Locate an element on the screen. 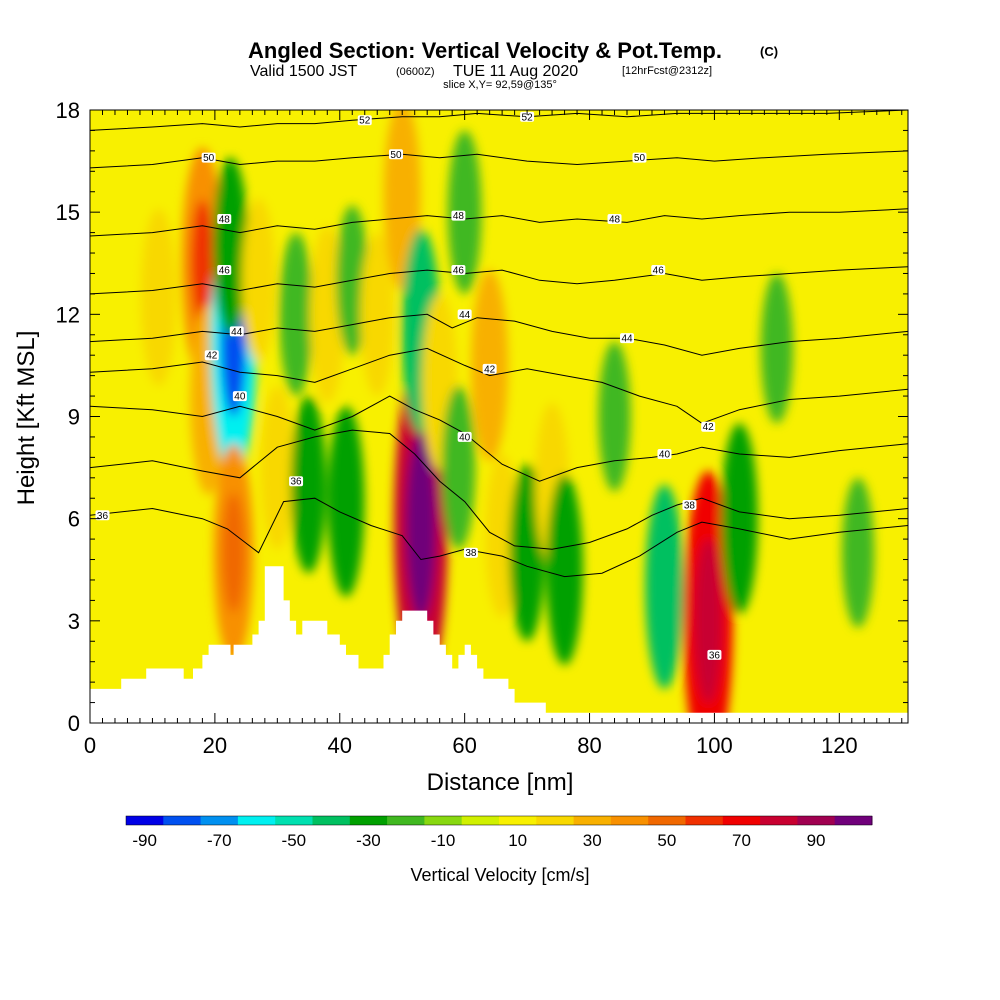 The width and height of the screenshot is (1000, 1000). colorbar-tick-label: -70 is located at coordinates (219, 840).